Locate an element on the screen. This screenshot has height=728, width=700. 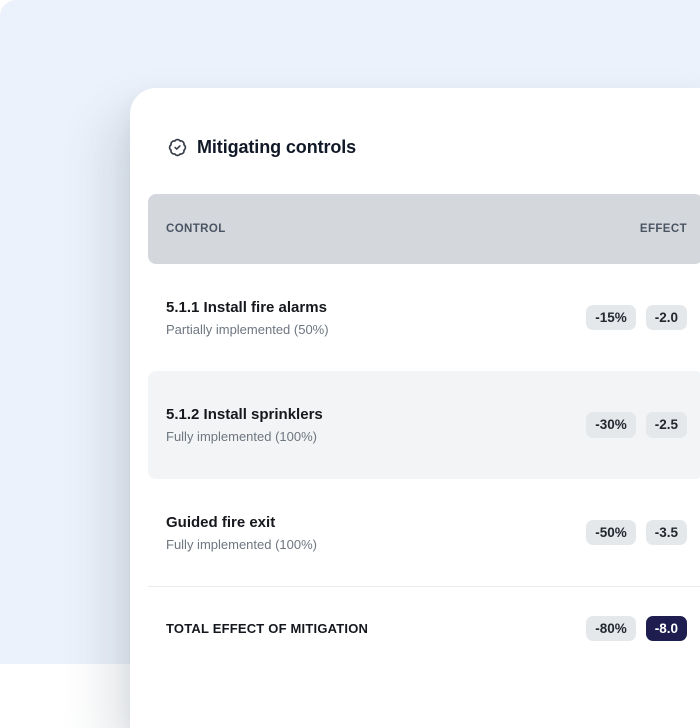
control-status: Partially implemented (50%) is located at coordinates (247, 329).